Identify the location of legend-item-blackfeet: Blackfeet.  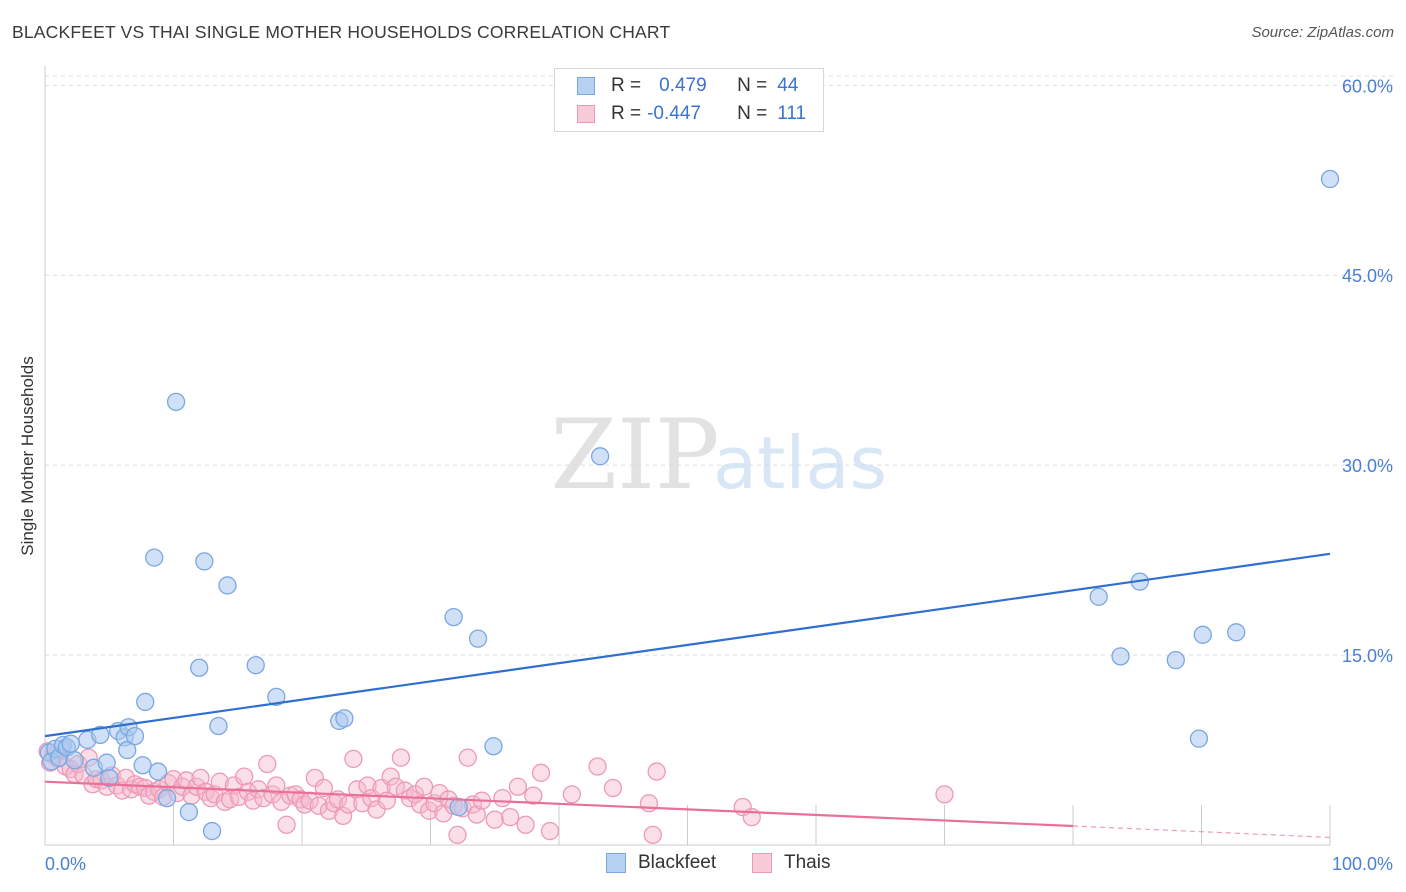
(661, 863).